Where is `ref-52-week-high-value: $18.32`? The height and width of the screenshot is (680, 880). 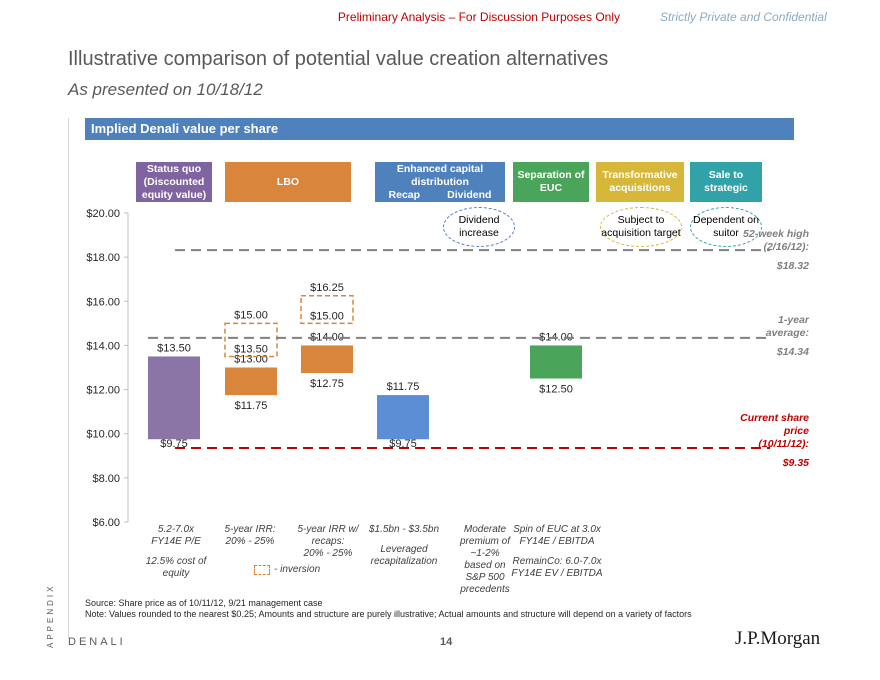
ref-52-week-high-value: $18.32 is located at coordinates (792, 266).